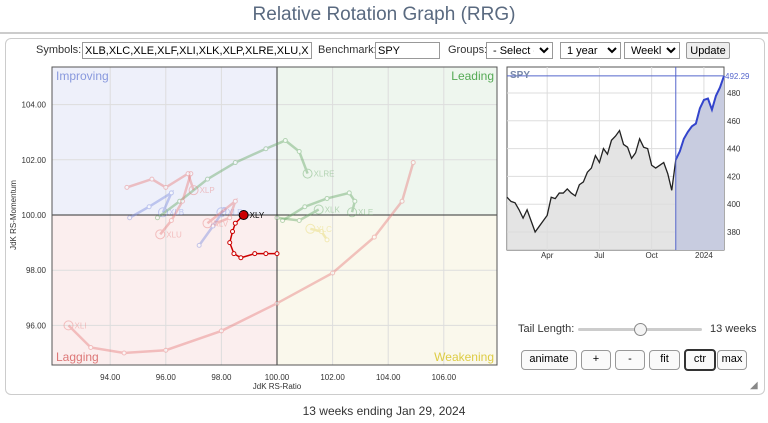 The height and width of the screenshot is (423, 768). Describe the element at coordinates (630, 360) in the screenshot. I see `zoom-out-button: -` at that location.